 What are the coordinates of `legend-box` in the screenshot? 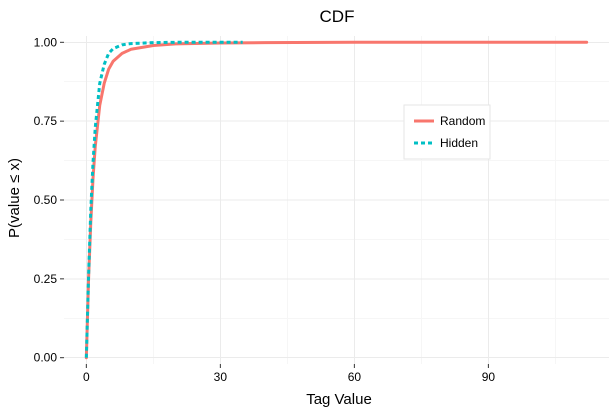 It's located at (447, 132).